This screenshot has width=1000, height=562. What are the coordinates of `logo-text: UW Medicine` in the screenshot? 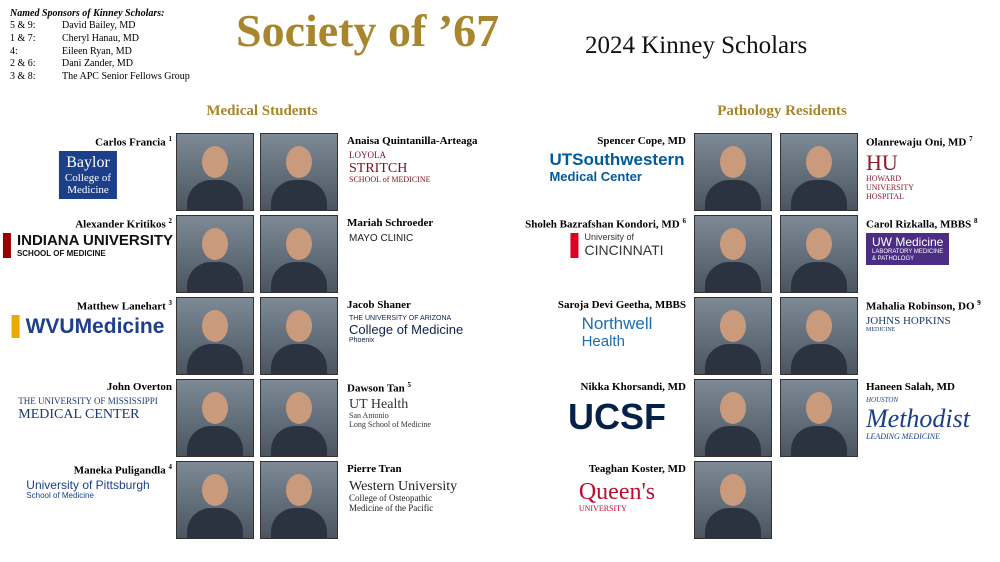 It's located at (908, 242).